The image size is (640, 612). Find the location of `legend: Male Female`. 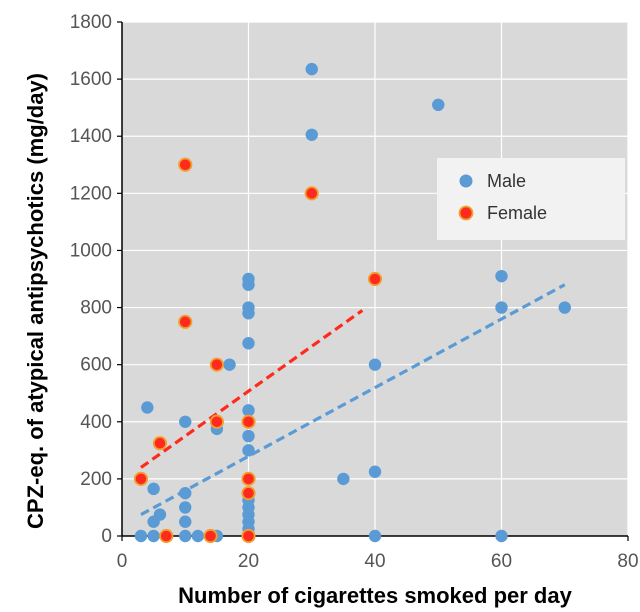

legend: Male Female is located at coordinates (531, 199).